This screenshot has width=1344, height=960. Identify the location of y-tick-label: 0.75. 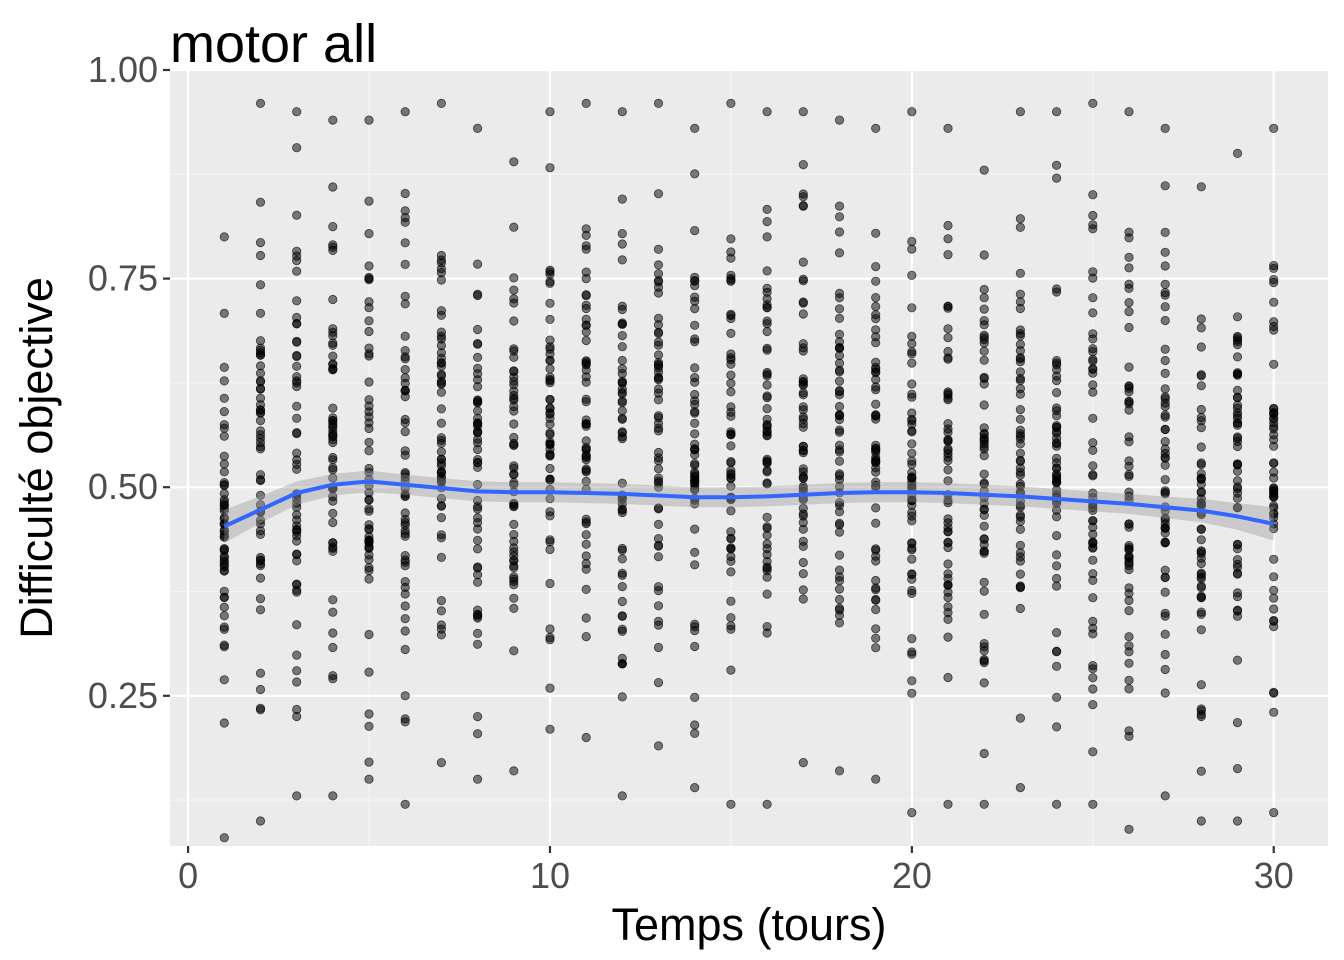
(123, 278).